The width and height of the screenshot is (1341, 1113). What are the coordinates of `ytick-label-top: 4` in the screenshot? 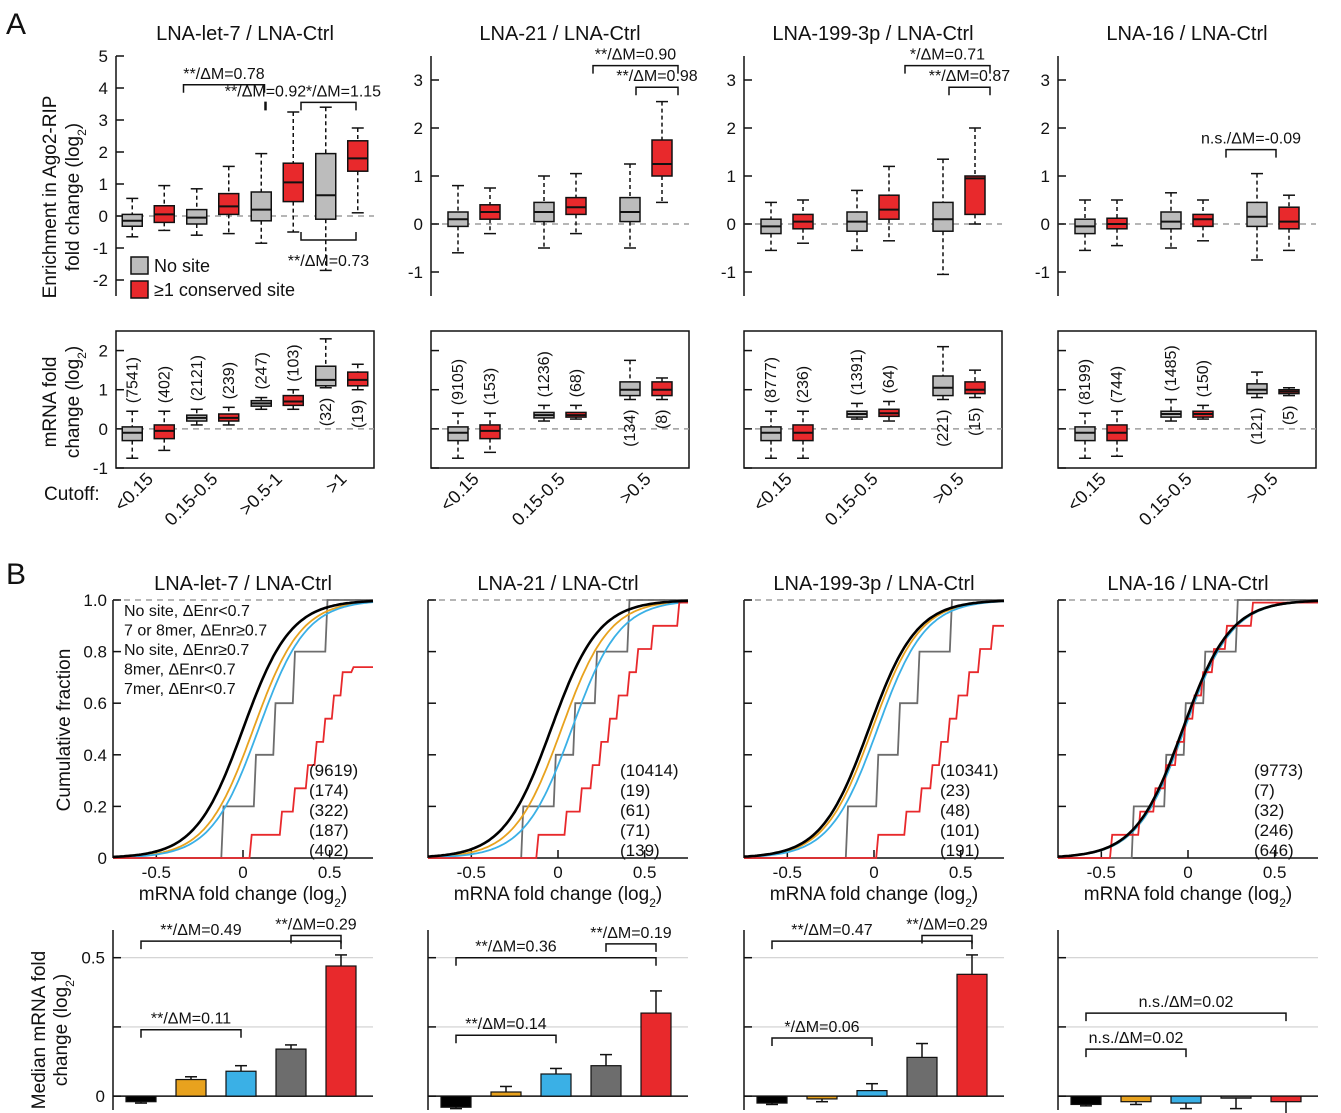 It's located at (103, 88).